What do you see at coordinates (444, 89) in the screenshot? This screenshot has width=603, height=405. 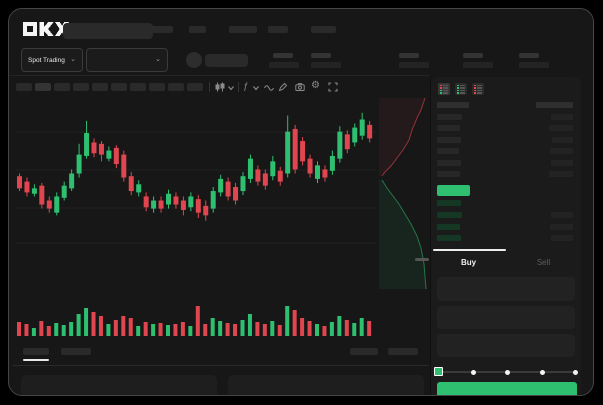 I see `orderbook-view-both-icon` at bounding box center [444, 89].